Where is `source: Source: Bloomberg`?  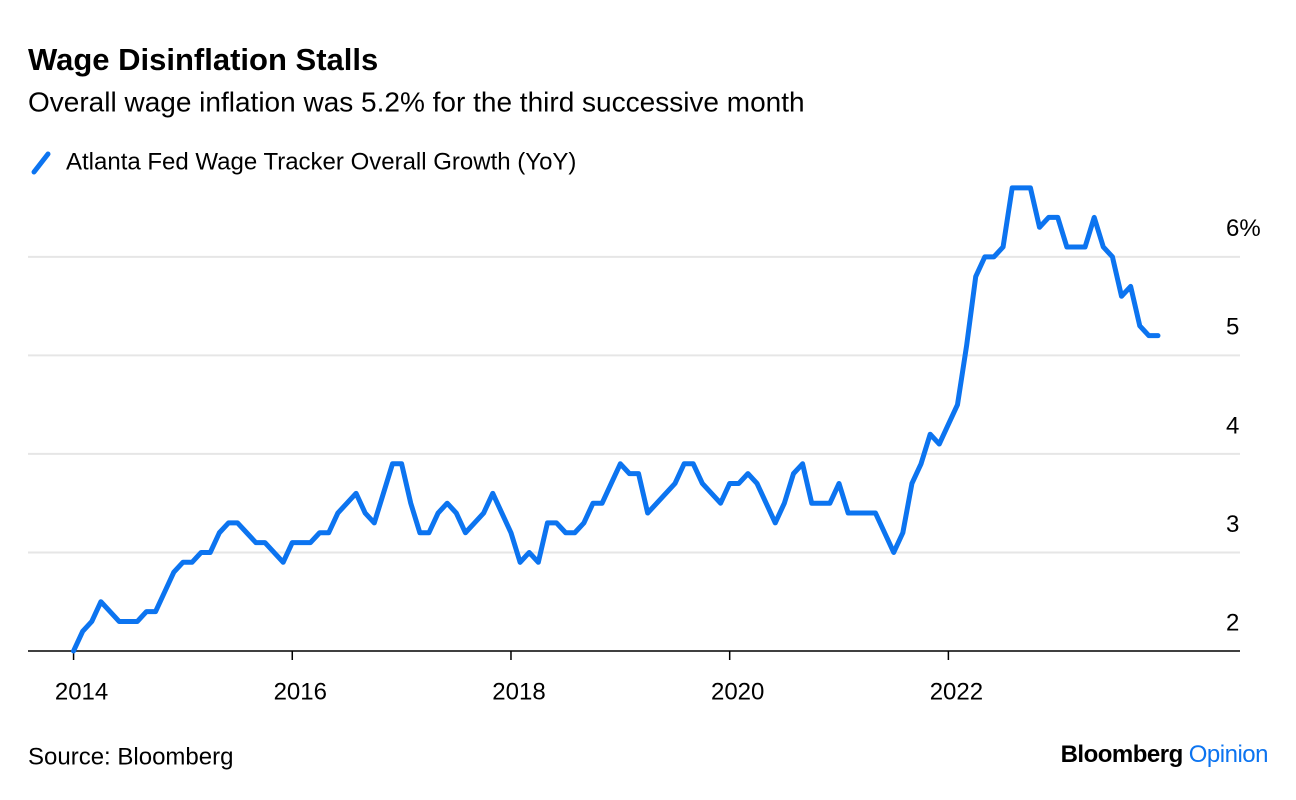
source: Source: Bloomberg is located at coordinates (130, 756).